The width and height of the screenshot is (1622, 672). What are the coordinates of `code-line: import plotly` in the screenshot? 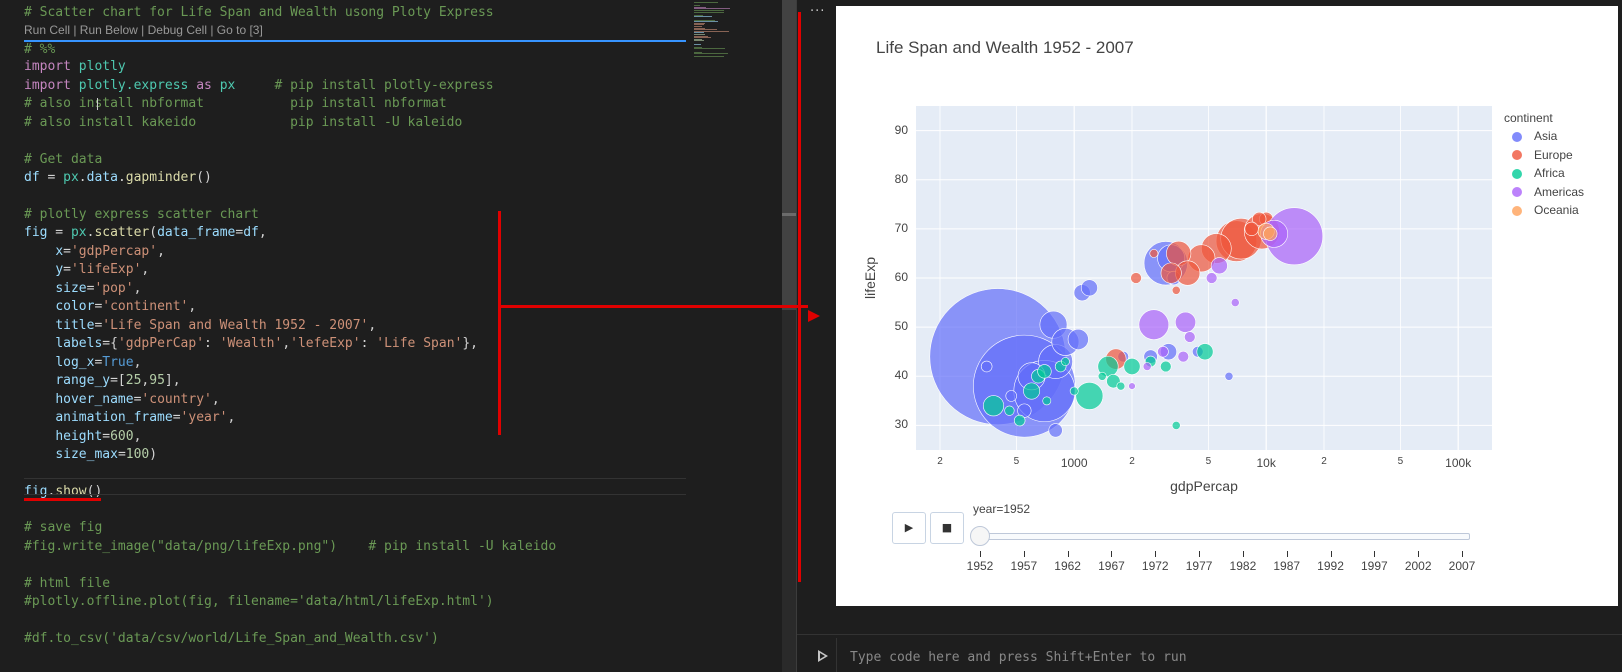 It's located at (75, 66).